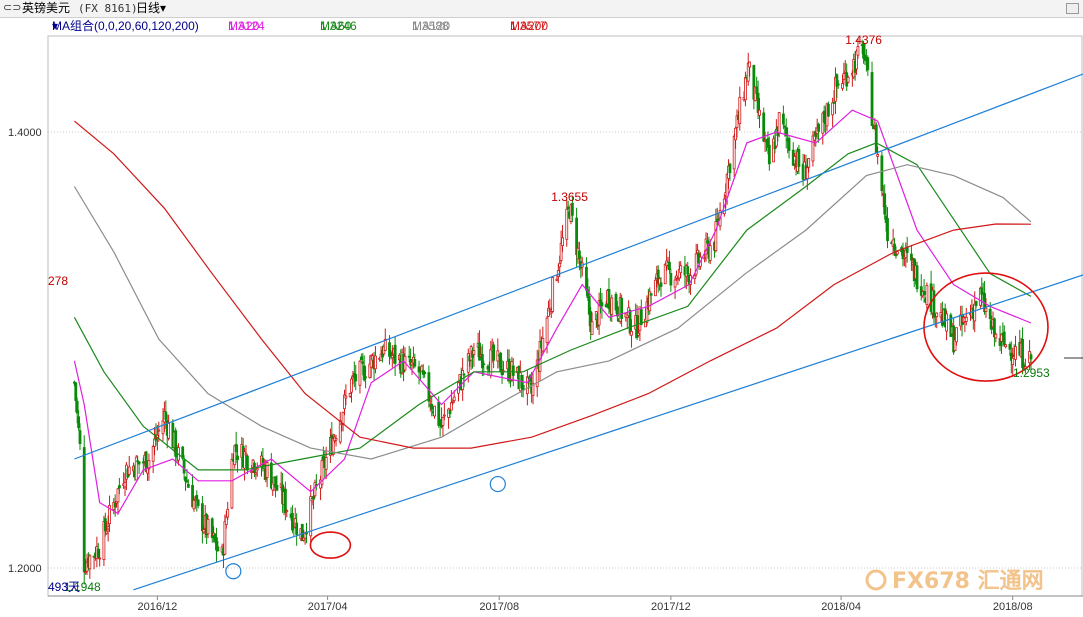 Image resolution: width=1083 pixels, height=617 pixels. What do you see at coordinates (148, 8) in the screenshot?
I see `period-label: 日线` at bounding box center [148, 8].